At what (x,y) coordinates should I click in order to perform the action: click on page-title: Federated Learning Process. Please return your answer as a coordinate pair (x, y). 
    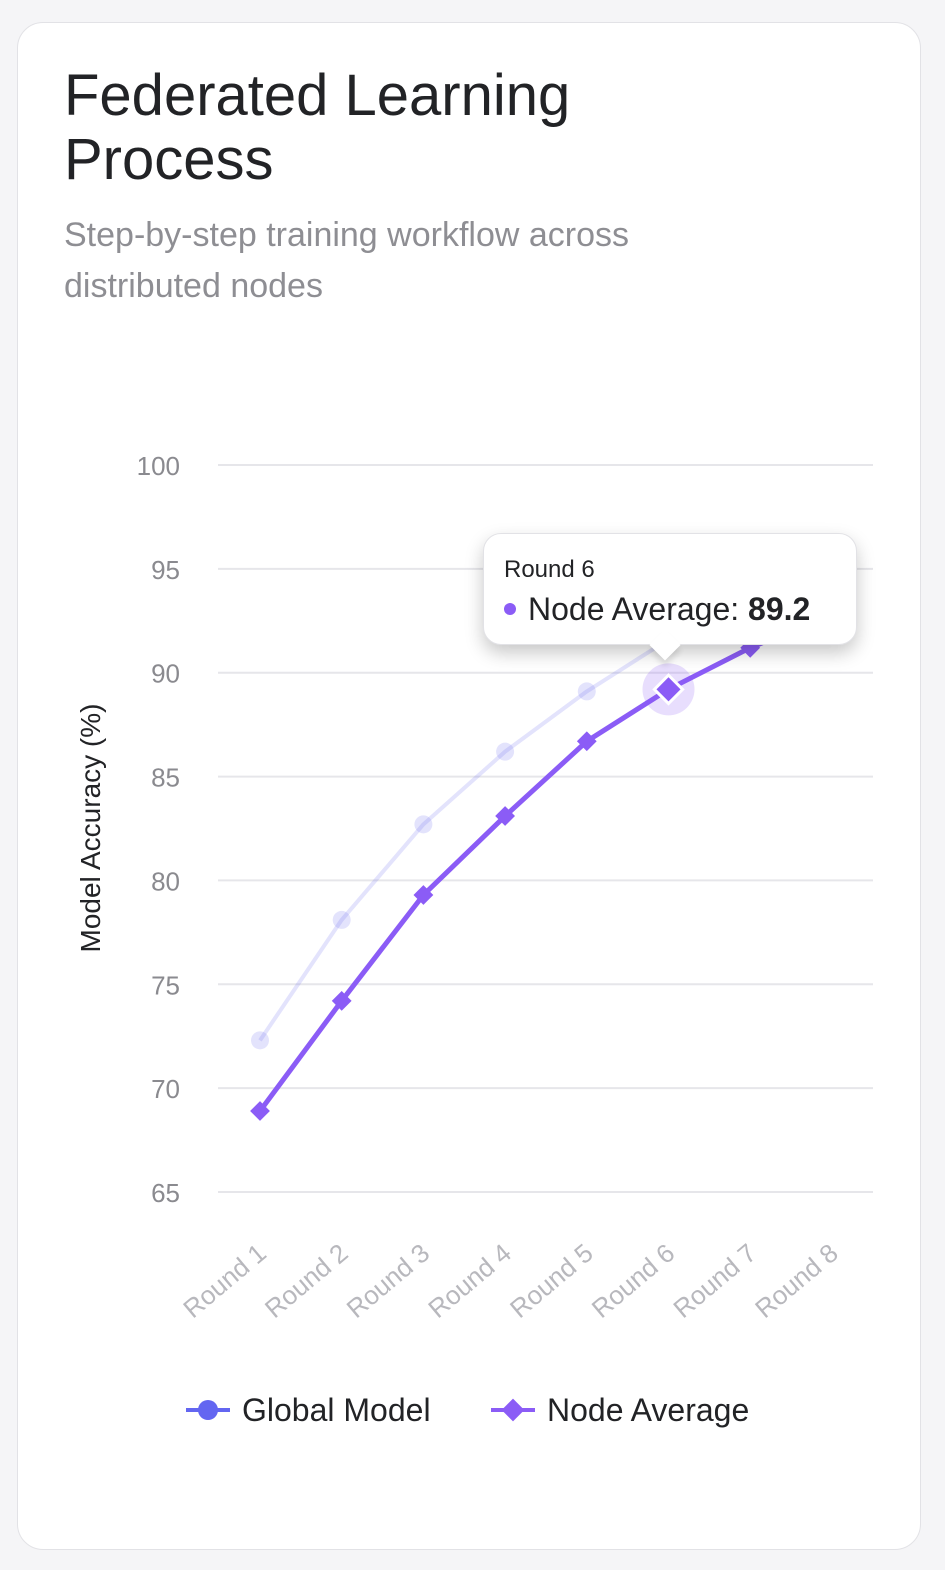
    Looking at the image, I should click on (317, 127).